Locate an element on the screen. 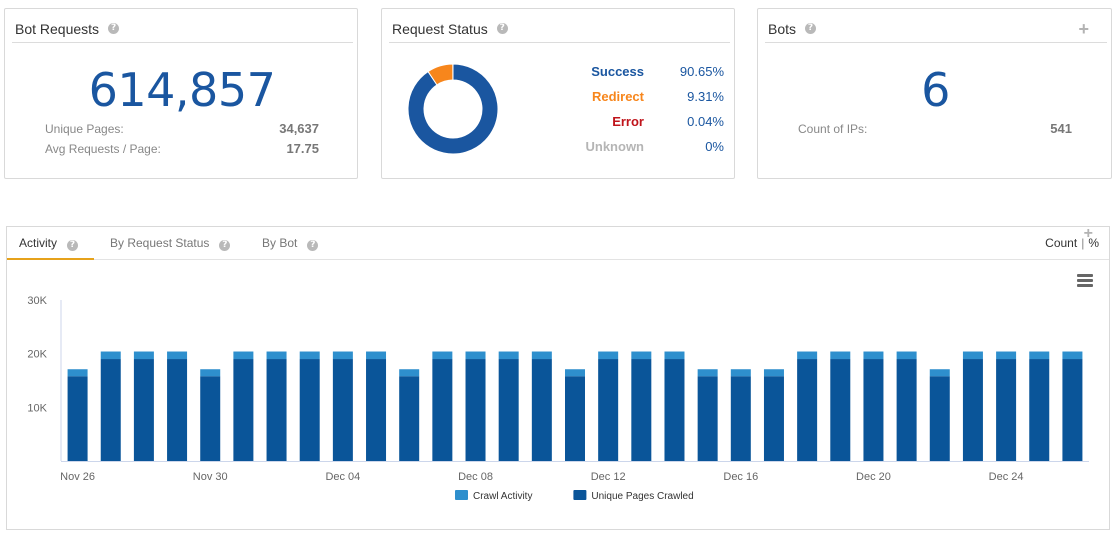 The height and width of the screenshot is (535, 1114). legend-label: Unique Pages Crawled is located at coordinates (642, 496).